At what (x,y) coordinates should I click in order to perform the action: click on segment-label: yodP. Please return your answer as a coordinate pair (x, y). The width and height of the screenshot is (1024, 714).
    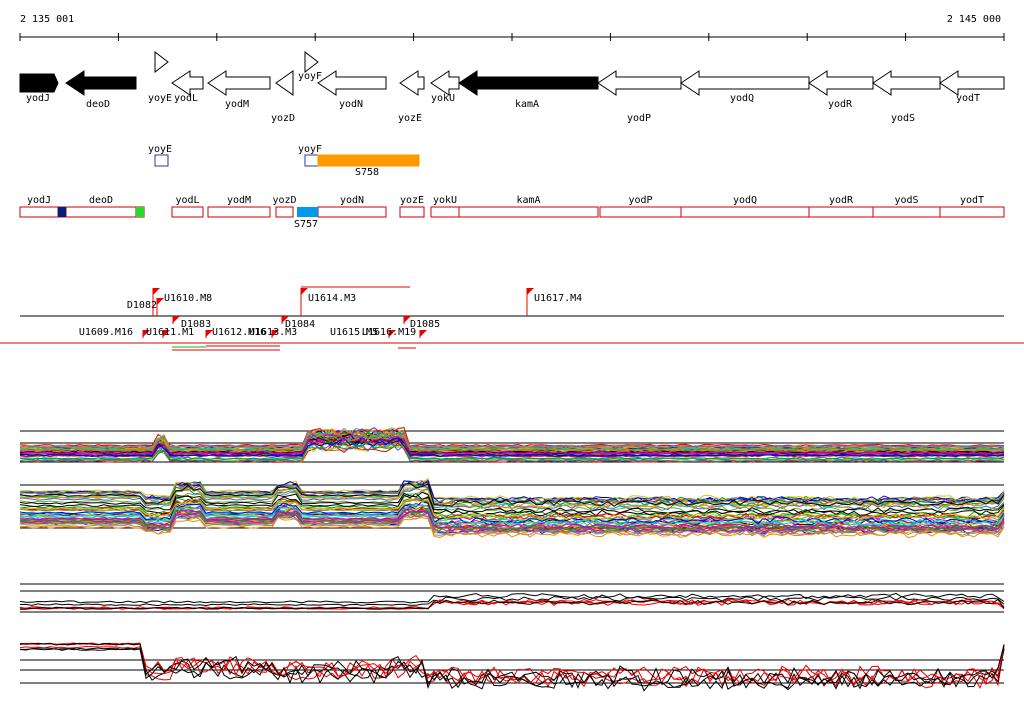
    Looking at the image, I should click on (640, 200).